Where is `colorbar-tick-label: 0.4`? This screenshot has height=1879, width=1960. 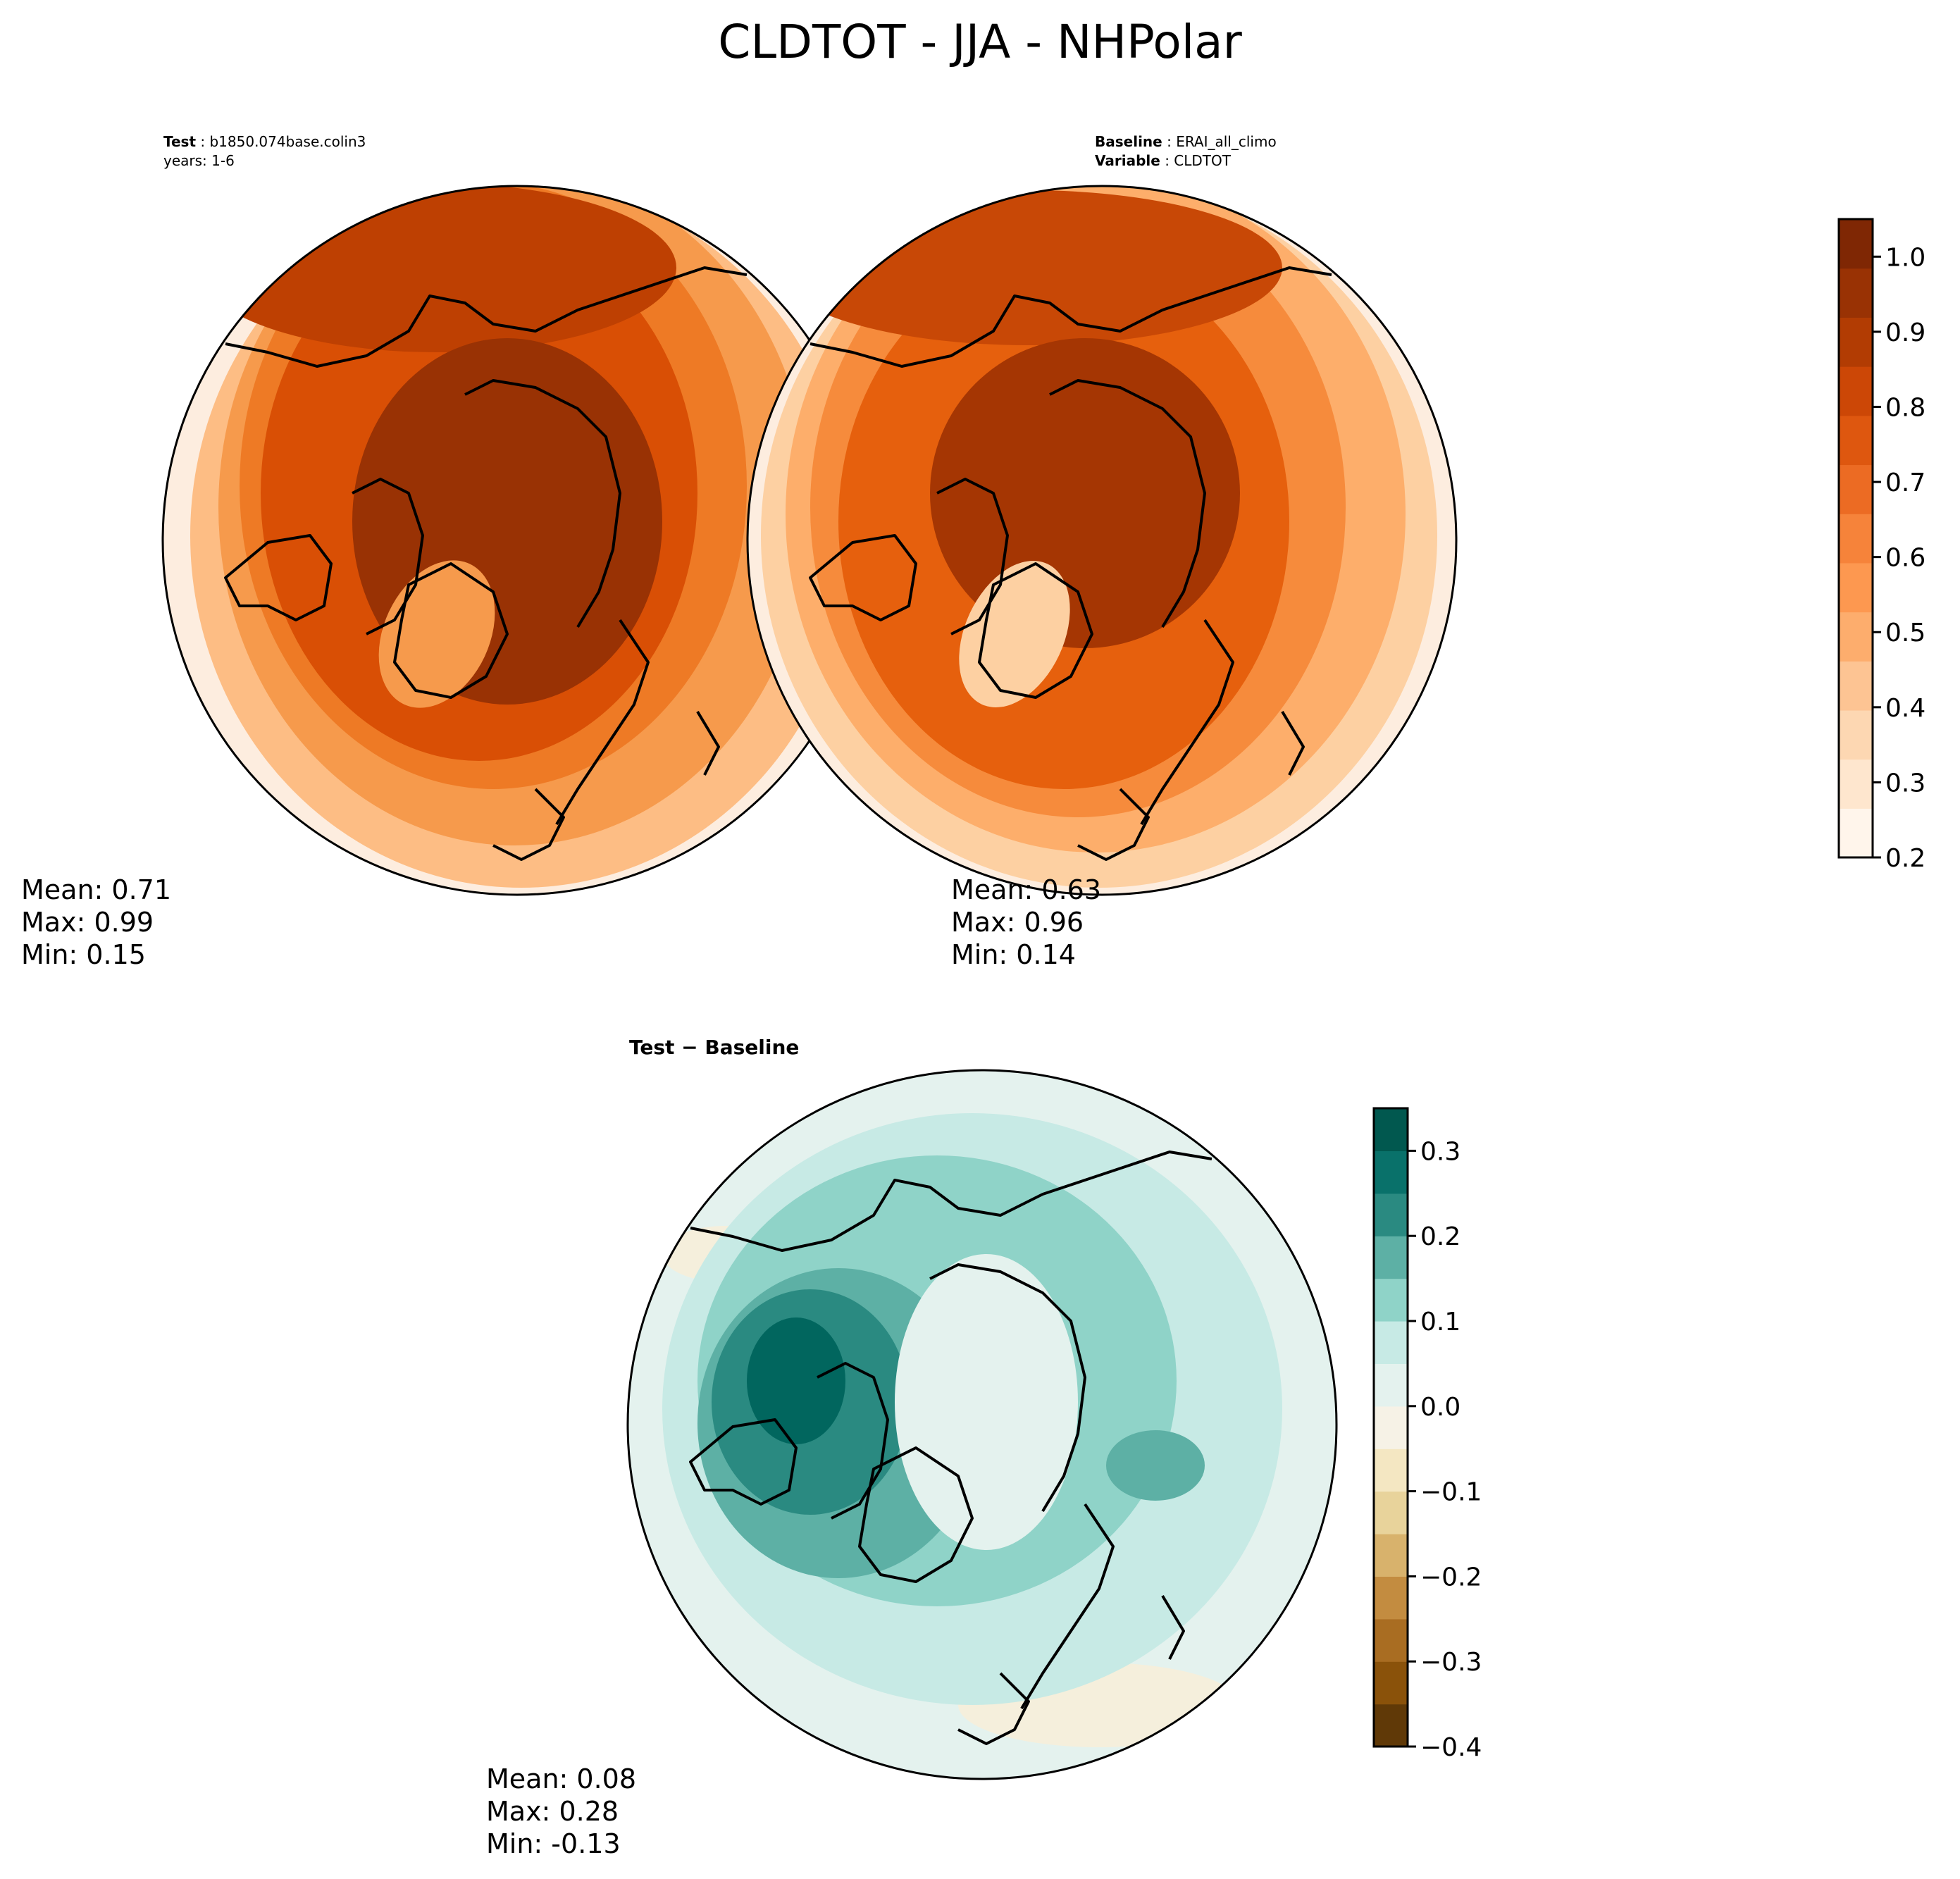 colorbar-tick-label: 0.4 is located at coordinates (1905, 708).